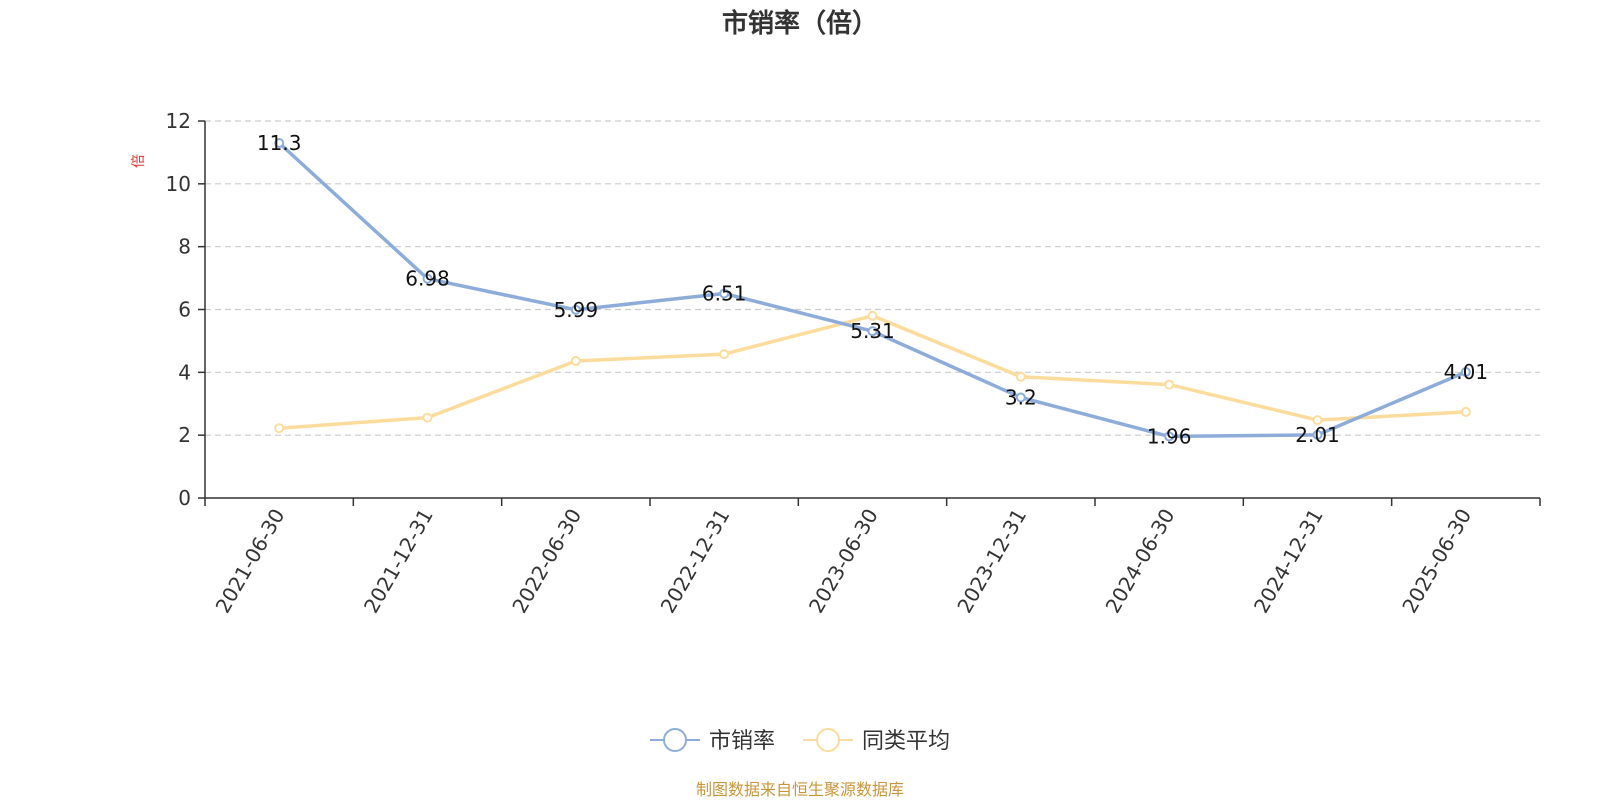 The width and height of the screenshot is (1600, 800). I want to click on data-label: 2.01, so click(1317, 435).